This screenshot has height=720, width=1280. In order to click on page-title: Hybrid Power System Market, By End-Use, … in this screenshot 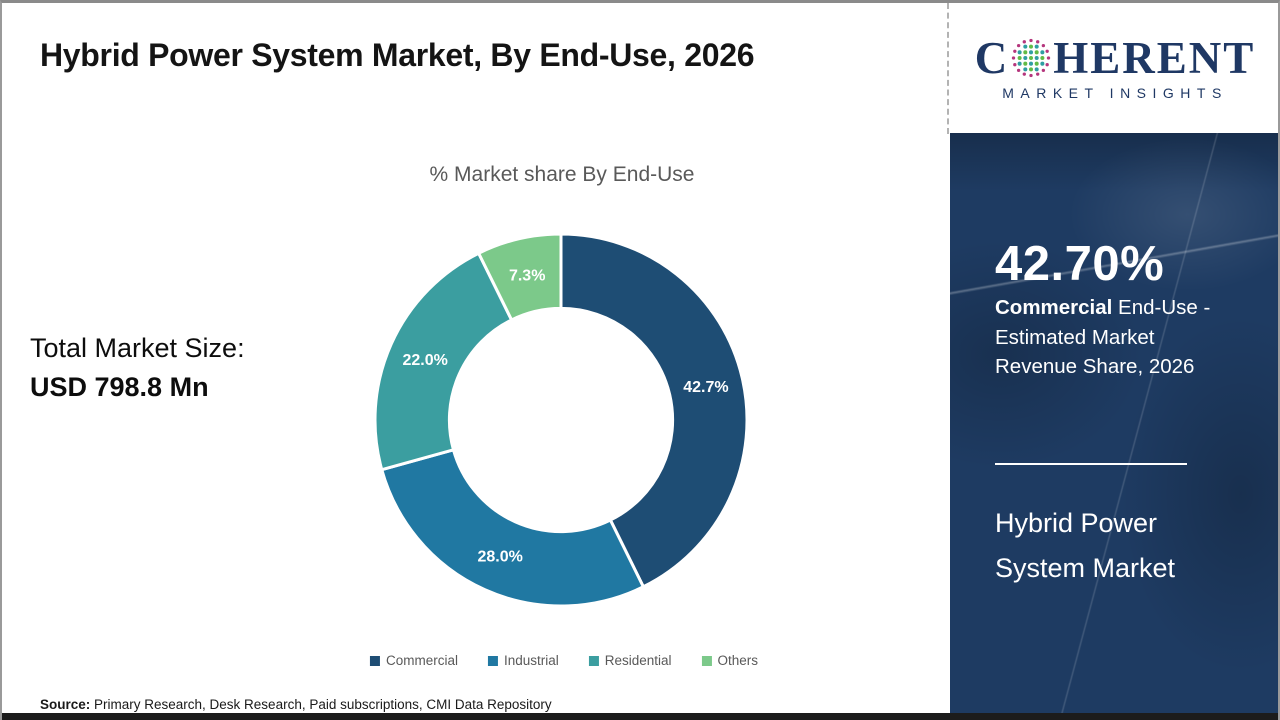, I will do `click(397, 55)`.